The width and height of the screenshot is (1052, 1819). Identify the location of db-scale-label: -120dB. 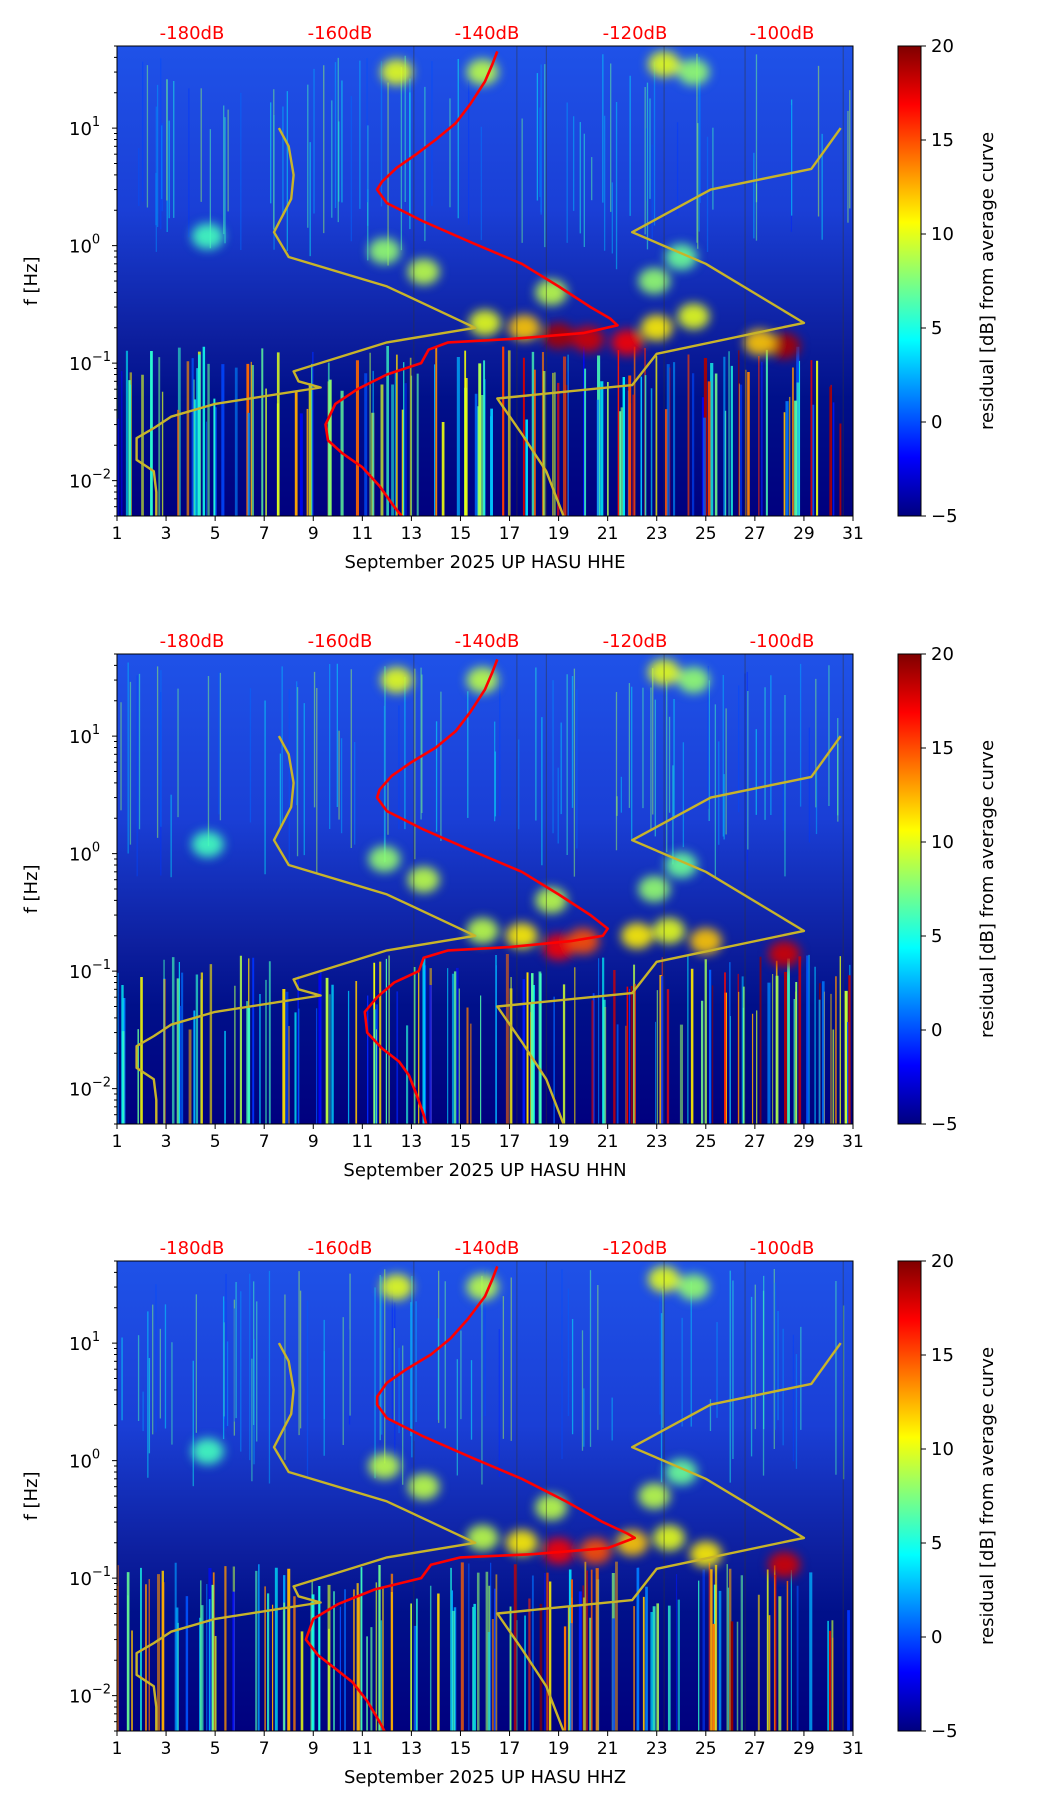
(635, 641).